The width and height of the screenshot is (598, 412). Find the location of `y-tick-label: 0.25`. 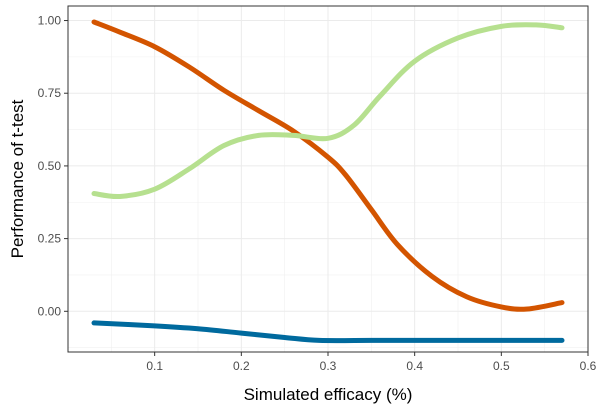

y-tick-label: 0.25 is located at coordinates (50, 239).